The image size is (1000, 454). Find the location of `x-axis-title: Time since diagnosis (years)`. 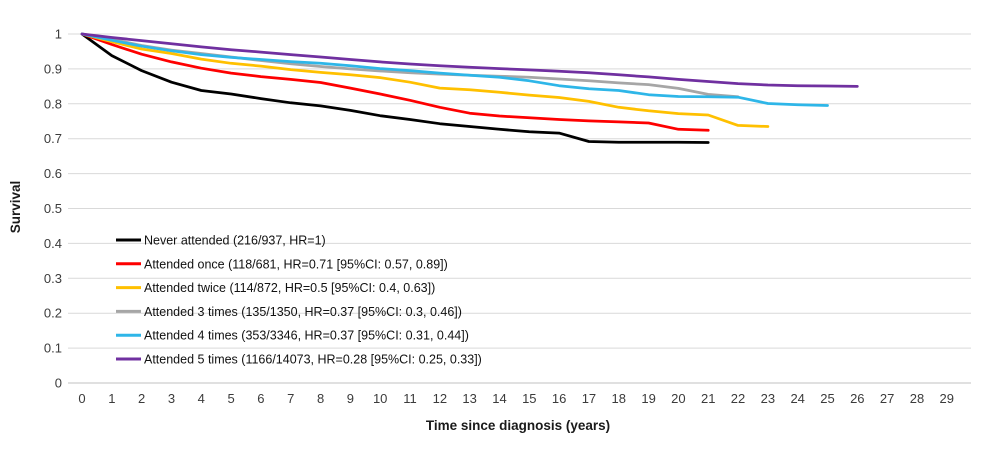

x-axis-title: Time since diagnosis (years) is located at coordinates (518, 425).